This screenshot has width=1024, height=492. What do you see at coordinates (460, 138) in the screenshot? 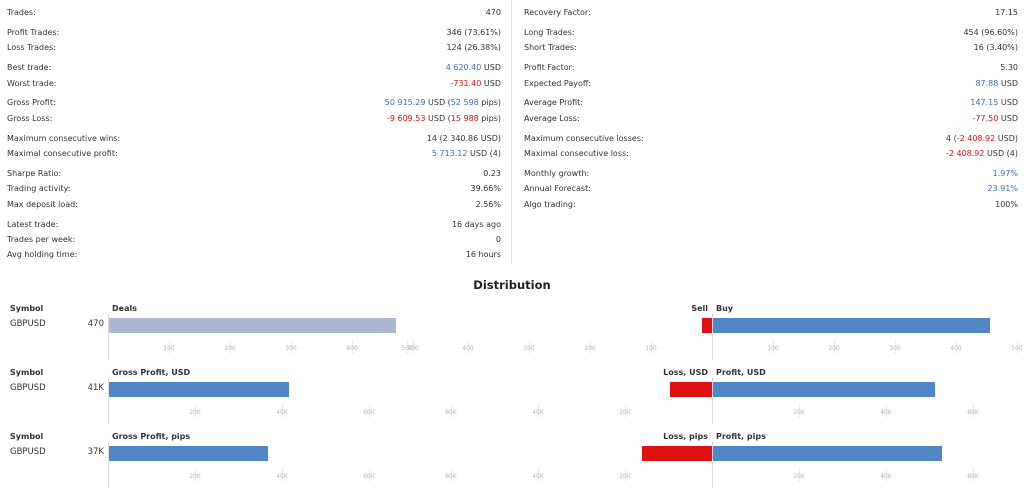
I see `stat-value-number: 2 340.86` at bounding box center [460, 138].